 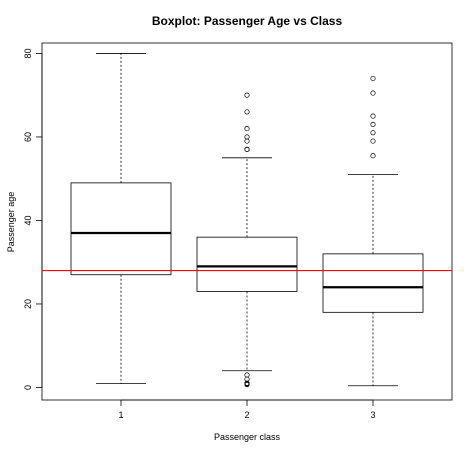 I want to click on x-axis: 1 2 3, so click(x=247, y=409).